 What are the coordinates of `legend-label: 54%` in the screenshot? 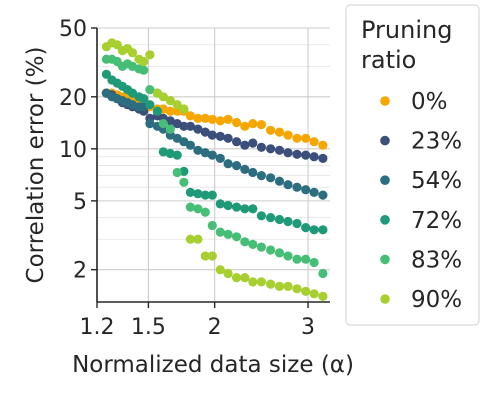 It's located at (436, 181).